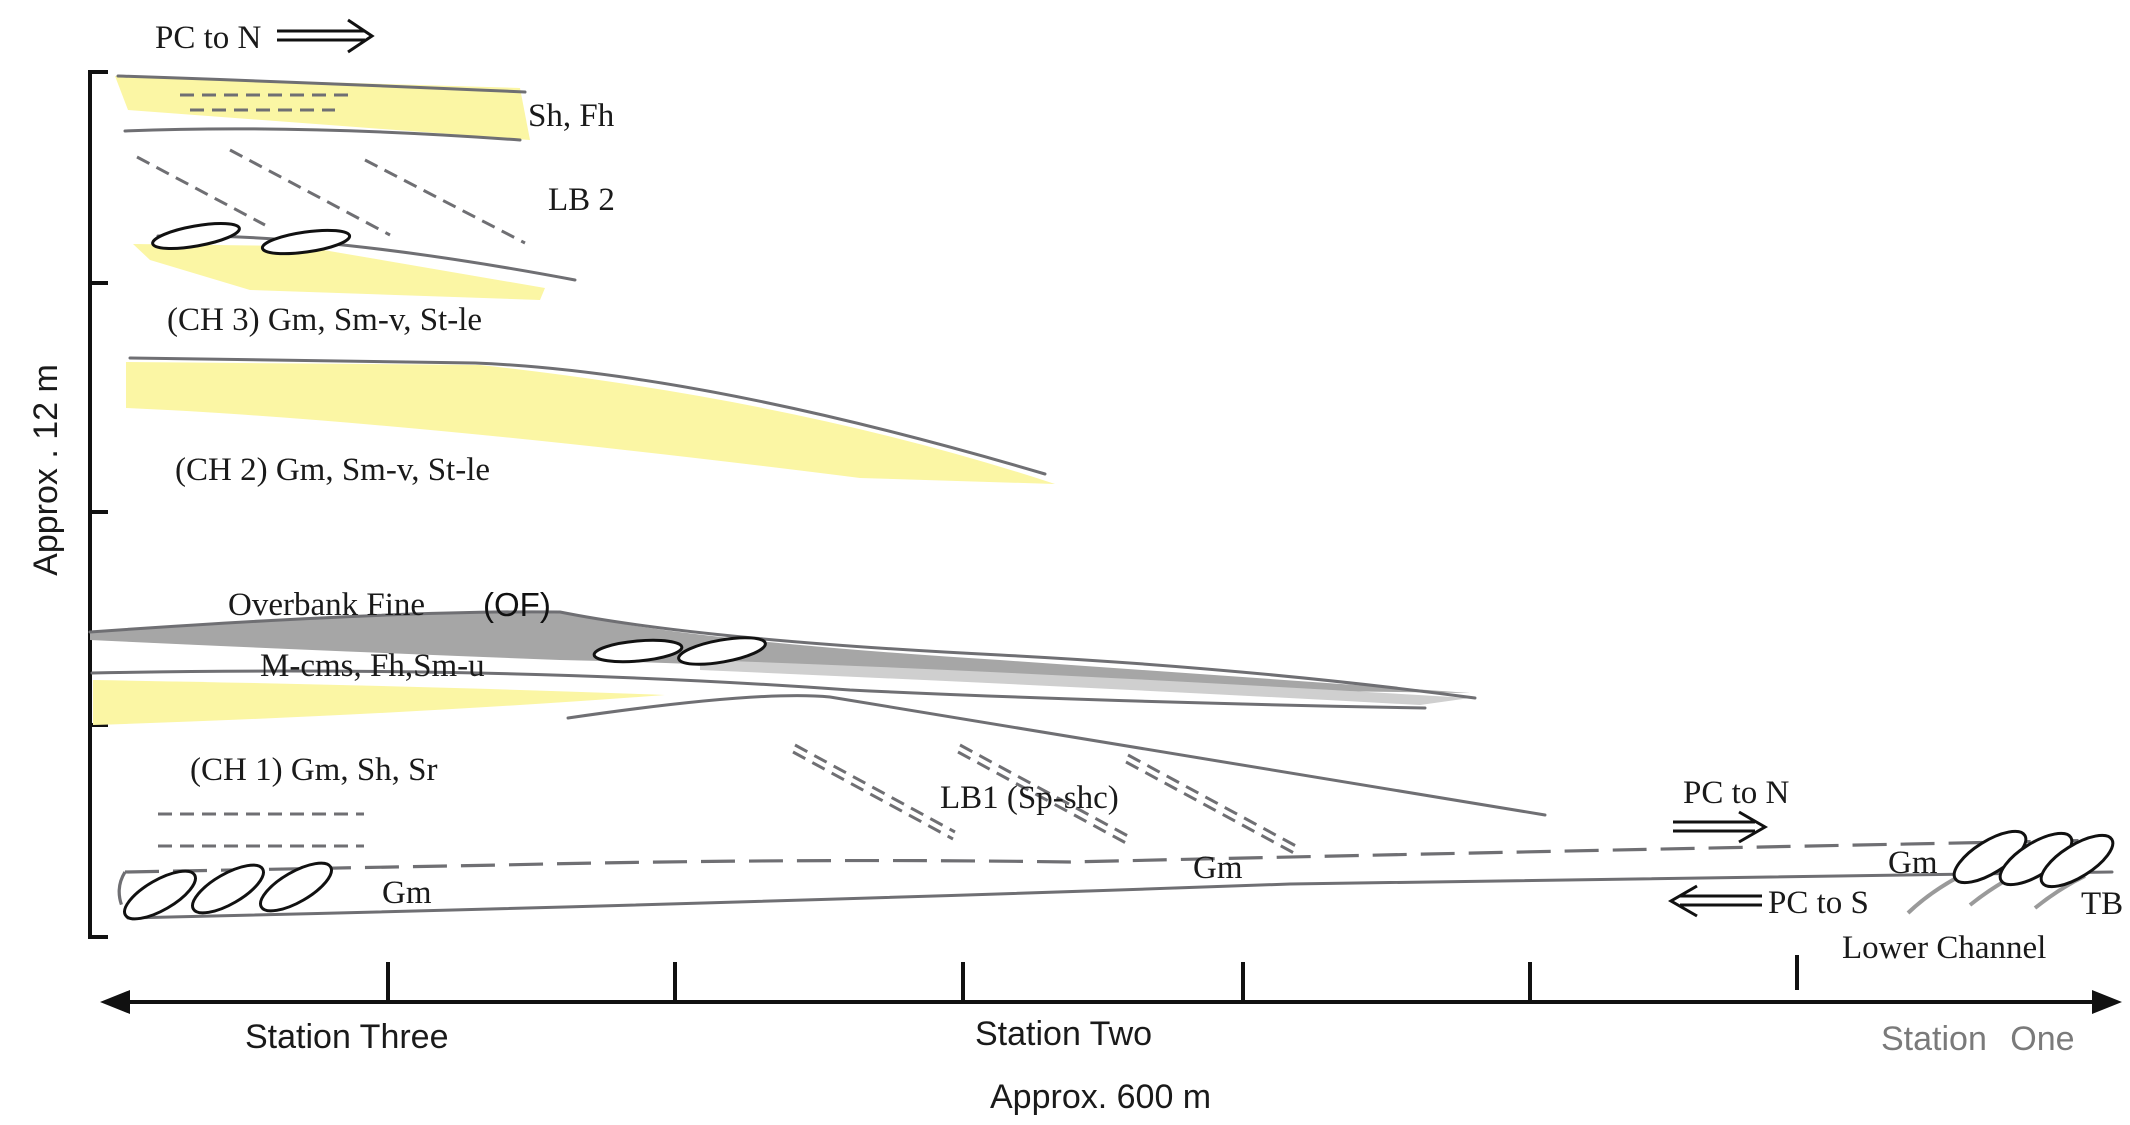 The width and height of the screenshot is (2130, 1125). I want to click on m-cms-label: M-cms, Fh,Sm-u, so click(372, 666).